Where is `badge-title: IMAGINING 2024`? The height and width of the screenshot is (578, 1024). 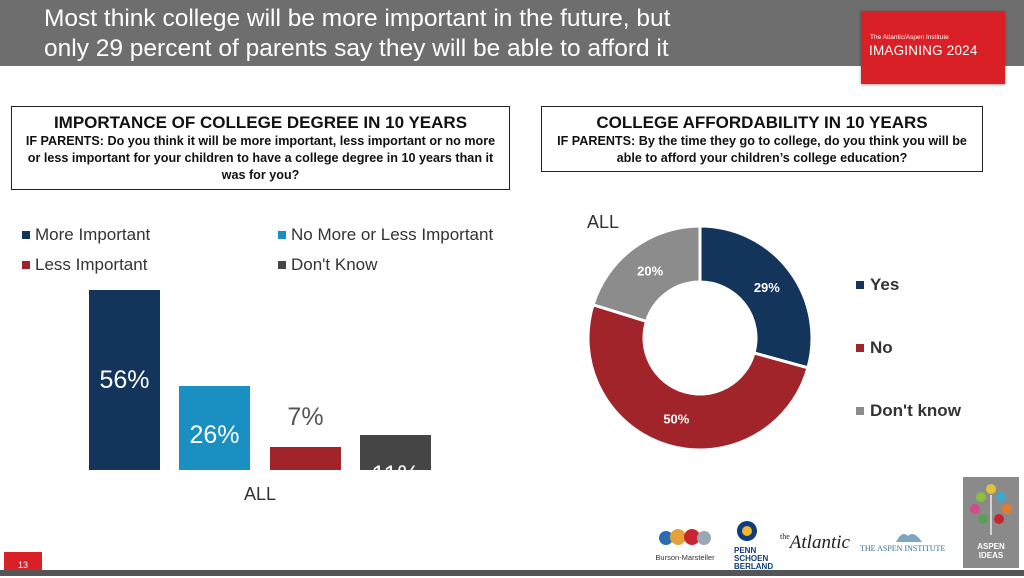
badge-title: IMAGINING 2024 is located at coordinates (923, 50).